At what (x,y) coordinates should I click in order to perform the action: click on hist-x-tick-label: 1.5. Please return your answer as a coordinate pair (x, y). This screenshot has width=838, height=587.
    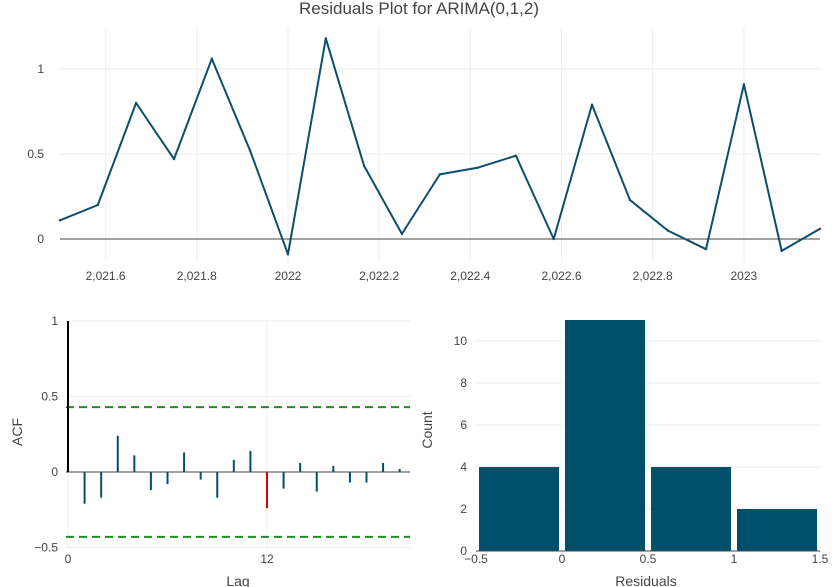
    Looking at the image, I should click on (820, 559).